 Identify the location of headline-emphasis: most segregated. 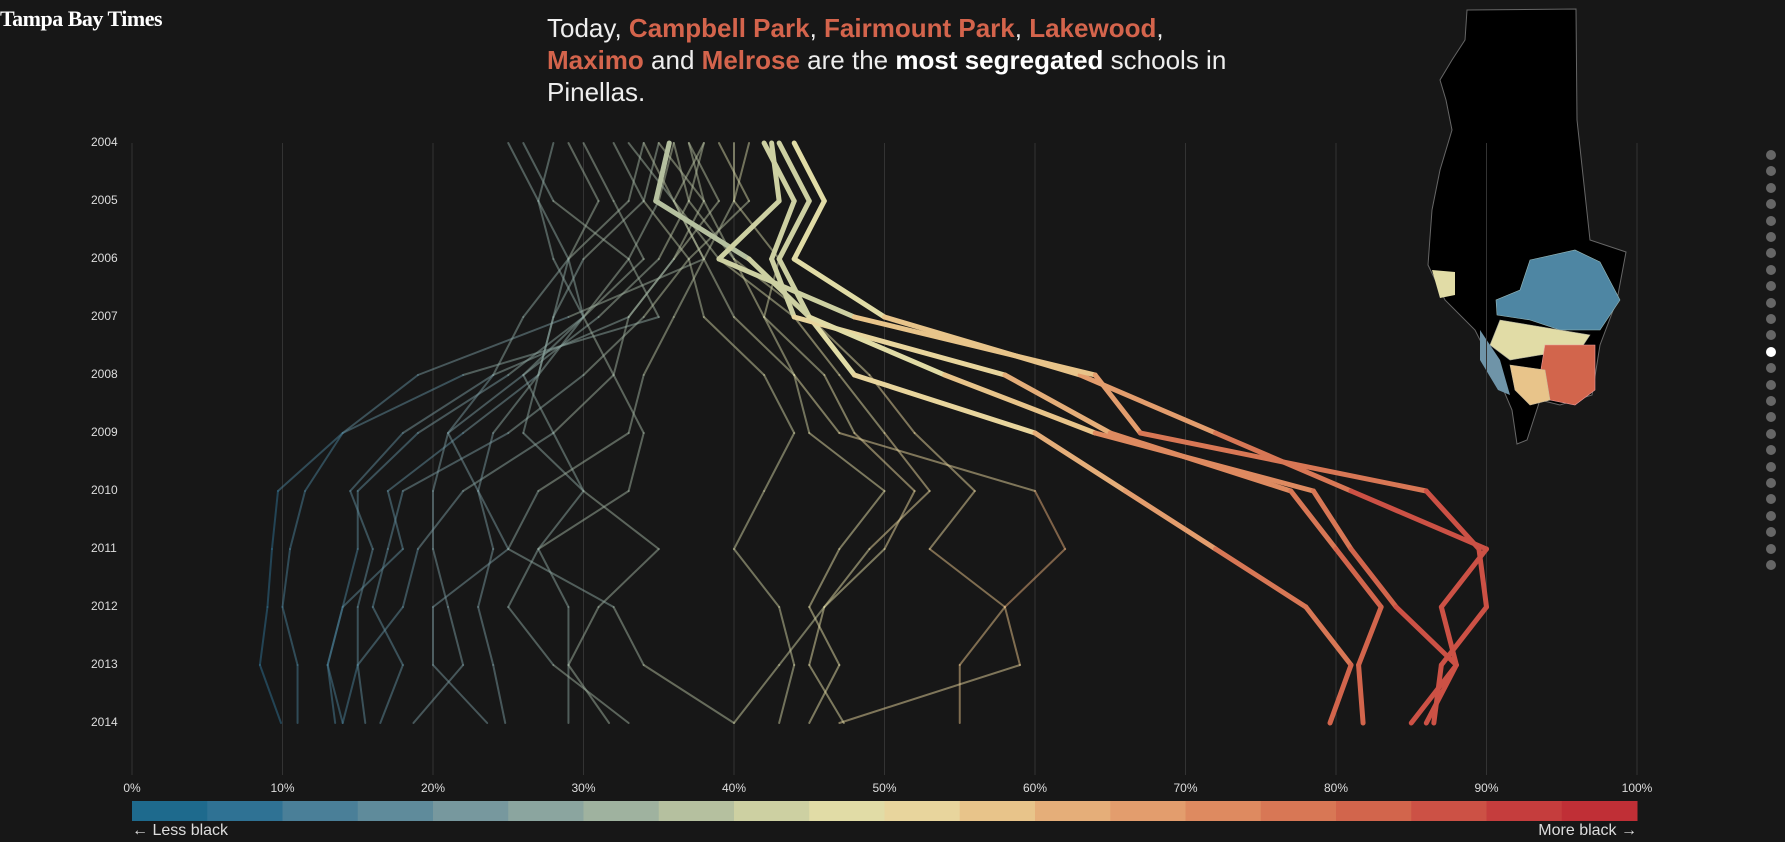
(999, 60).